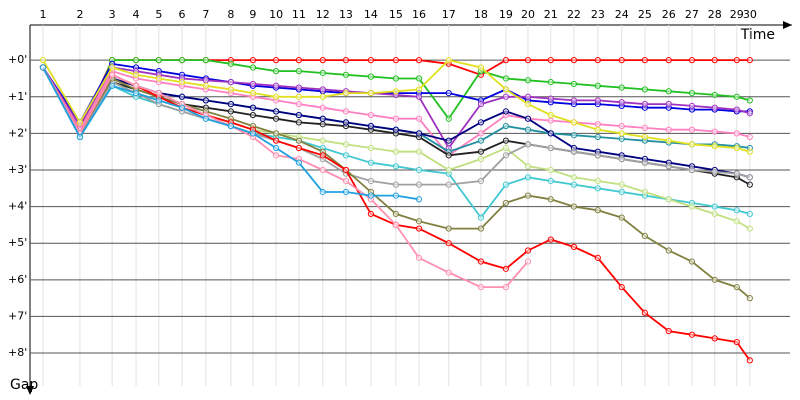 The image size is (800, 400). I want to click on x-tick-label: 7, so click(205, 14).